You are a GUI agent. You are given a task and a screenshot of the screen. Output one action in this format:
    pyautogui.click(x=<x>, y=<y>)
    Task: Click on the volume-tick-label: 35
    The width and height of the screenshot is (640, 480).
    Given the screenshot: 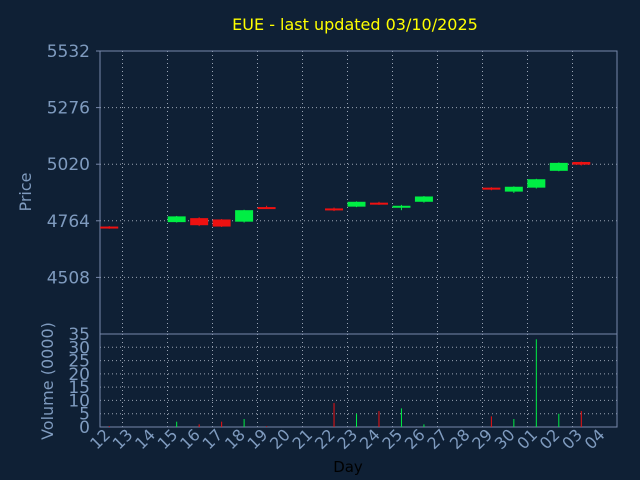 What is the action you would take?
    pyautogui.click(x=79, y=335)
    